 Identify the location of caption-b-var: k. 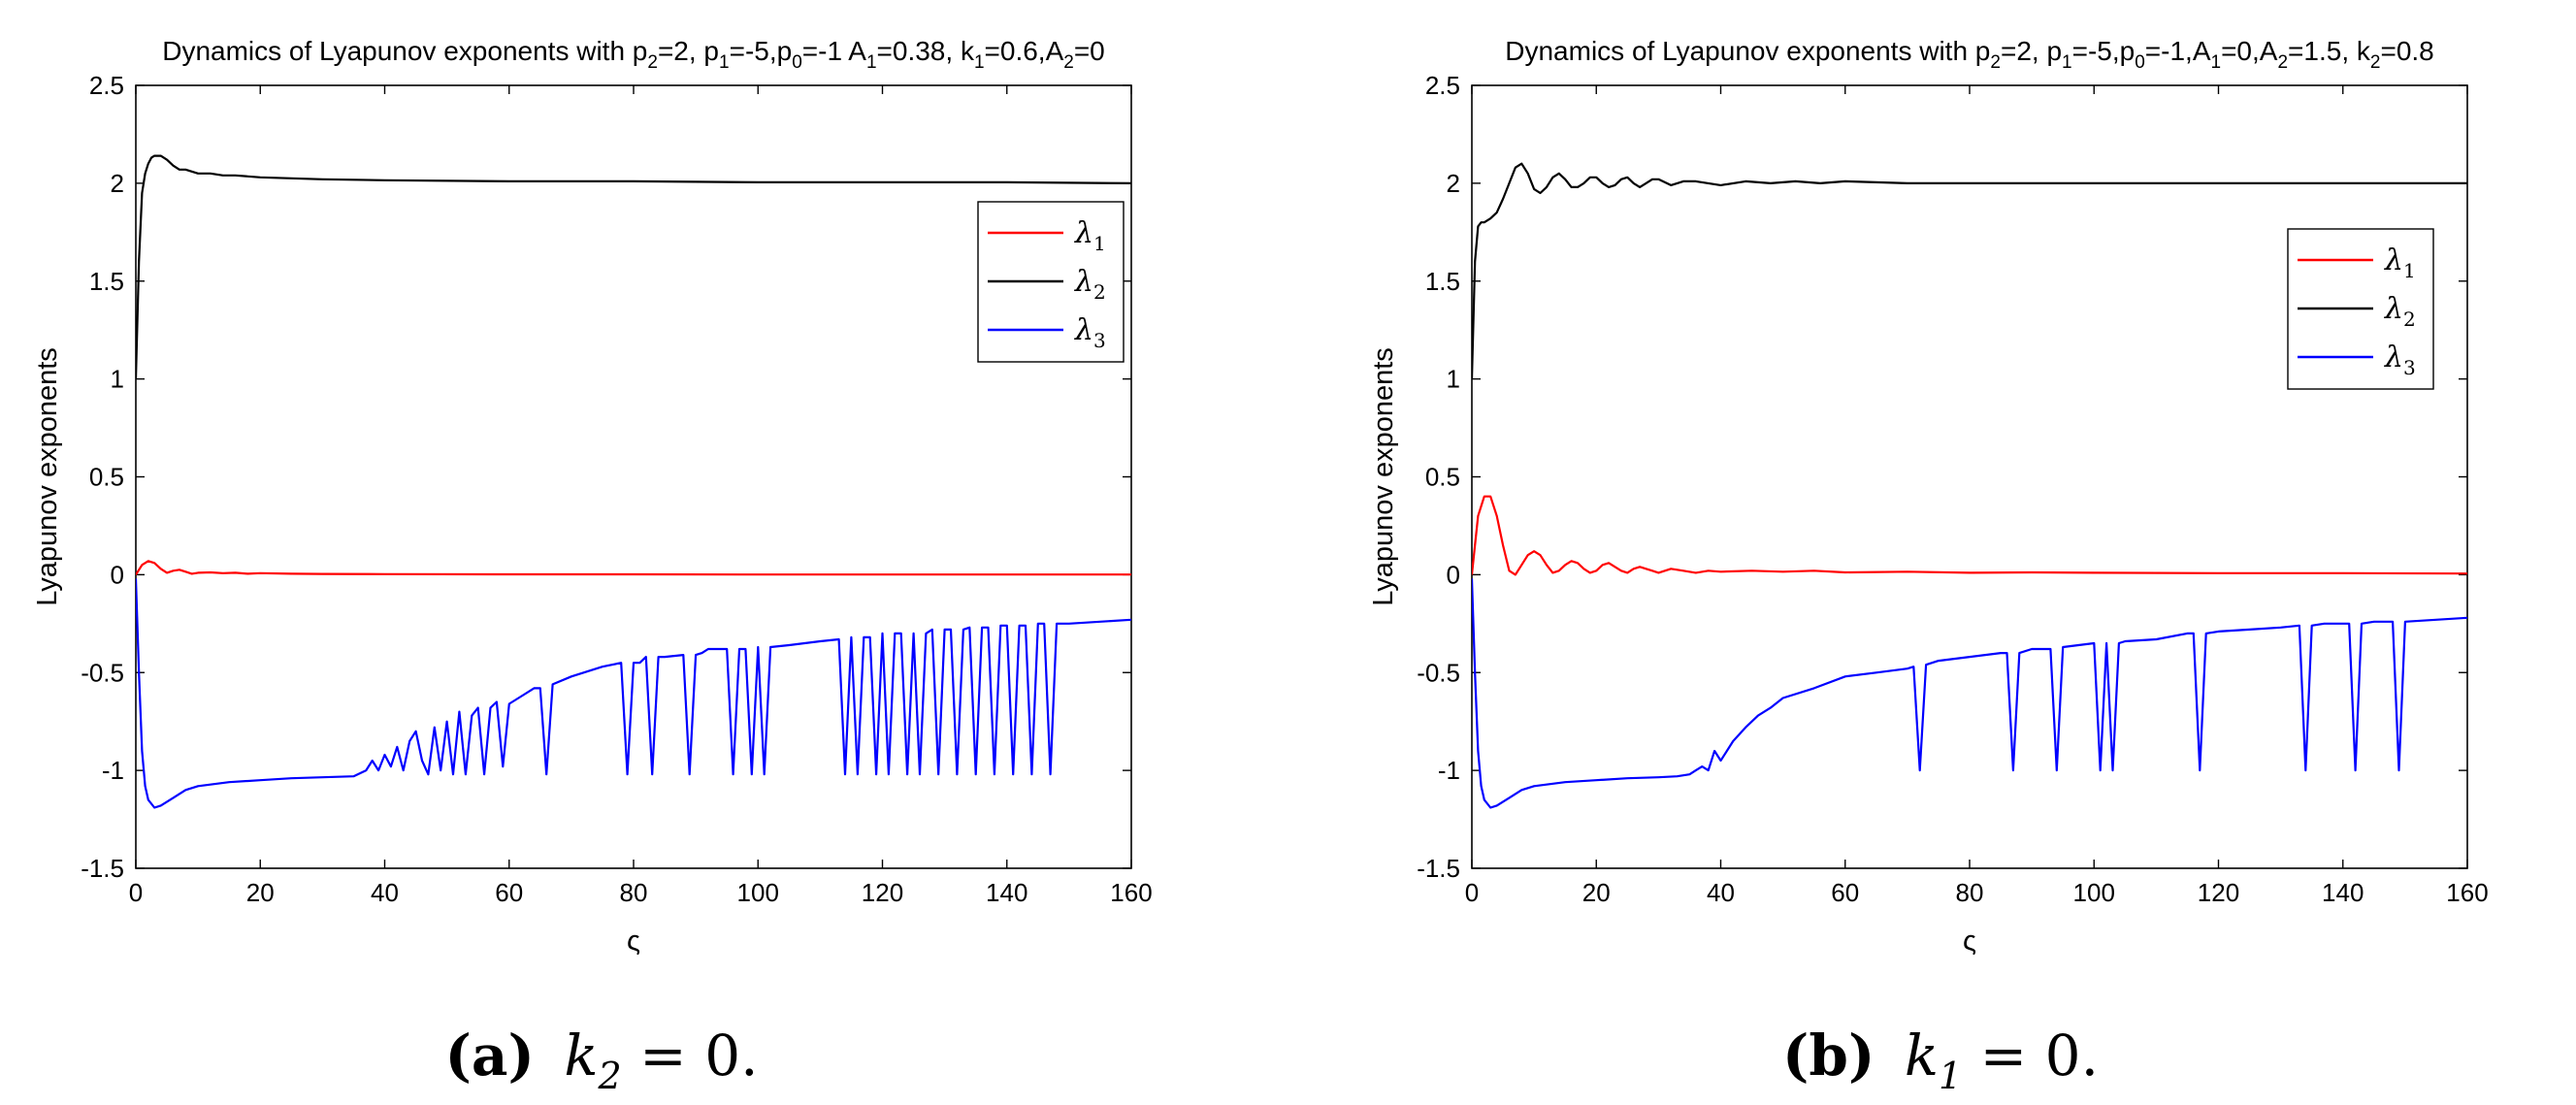
(1922, 1056).